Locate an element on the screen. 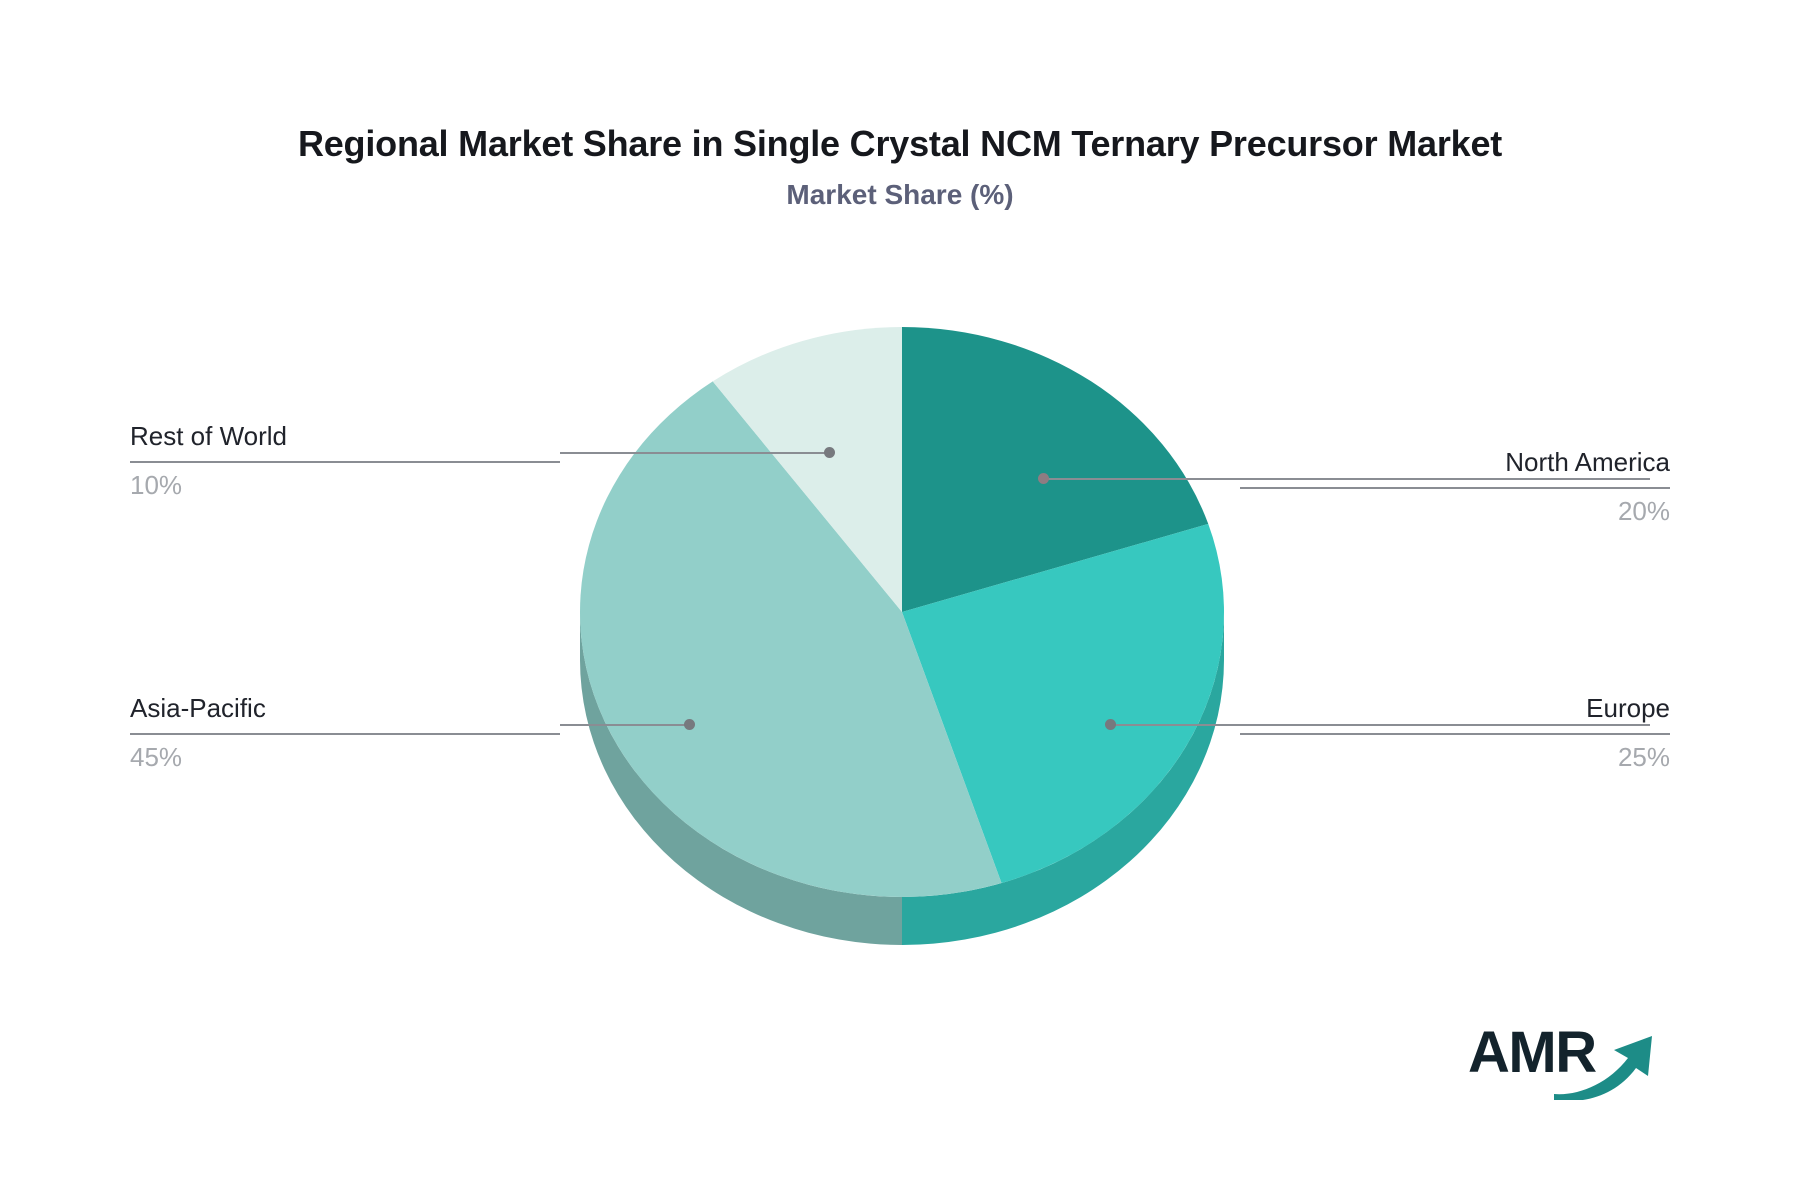 The width and height of the screenshot is (1800, 1196). callout-rule-asia-pacific is located at coordinates (345, 733).